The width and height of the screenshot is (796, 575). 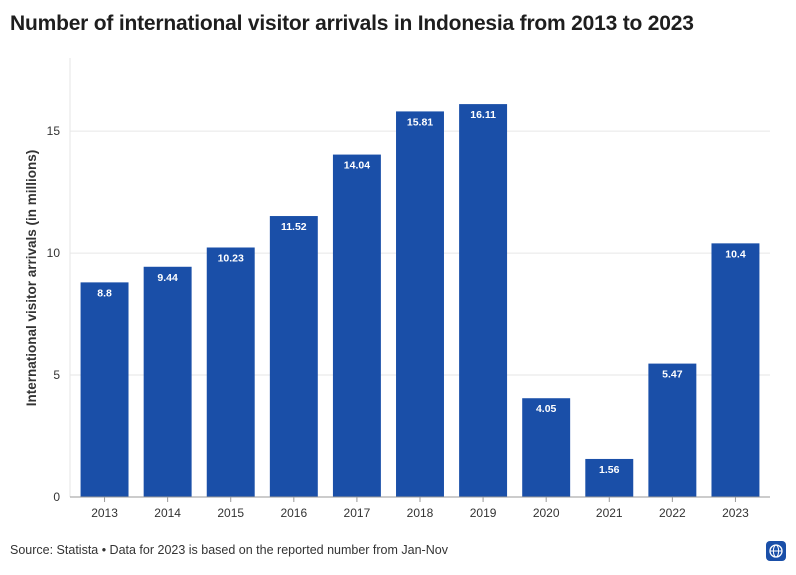 What do you see at coordinates (104, 293) in the screenshot?
I see `data-label-2013: 8.8` at bounding box center [104, 293].